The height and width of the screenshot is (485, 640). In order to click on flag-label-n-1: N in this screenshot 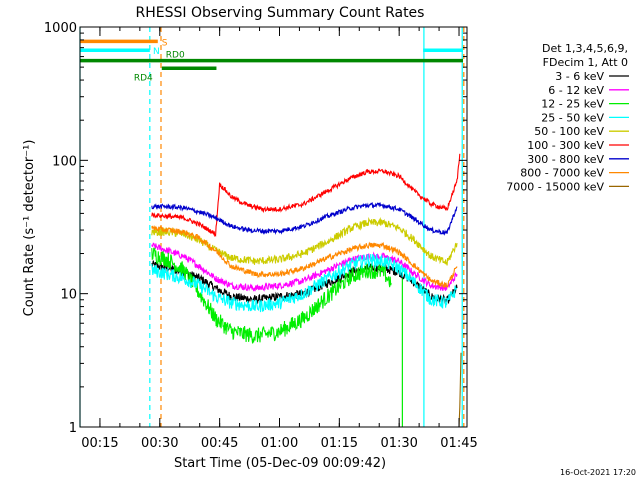, I will do `click(156, 52)`.